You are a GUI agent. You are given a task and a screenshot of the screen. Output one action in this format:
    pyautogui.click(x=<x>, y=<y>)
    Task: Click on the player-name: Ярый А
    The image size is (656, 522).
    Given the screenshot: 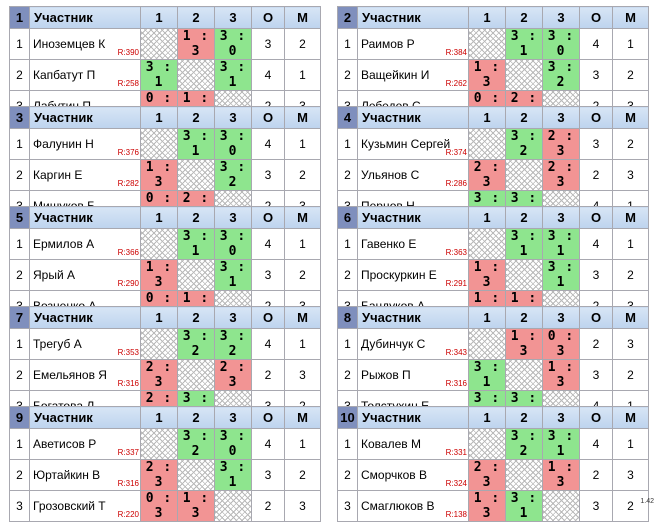 What is the action you would take?
    pyautogui.click(x=54, y=275)
    